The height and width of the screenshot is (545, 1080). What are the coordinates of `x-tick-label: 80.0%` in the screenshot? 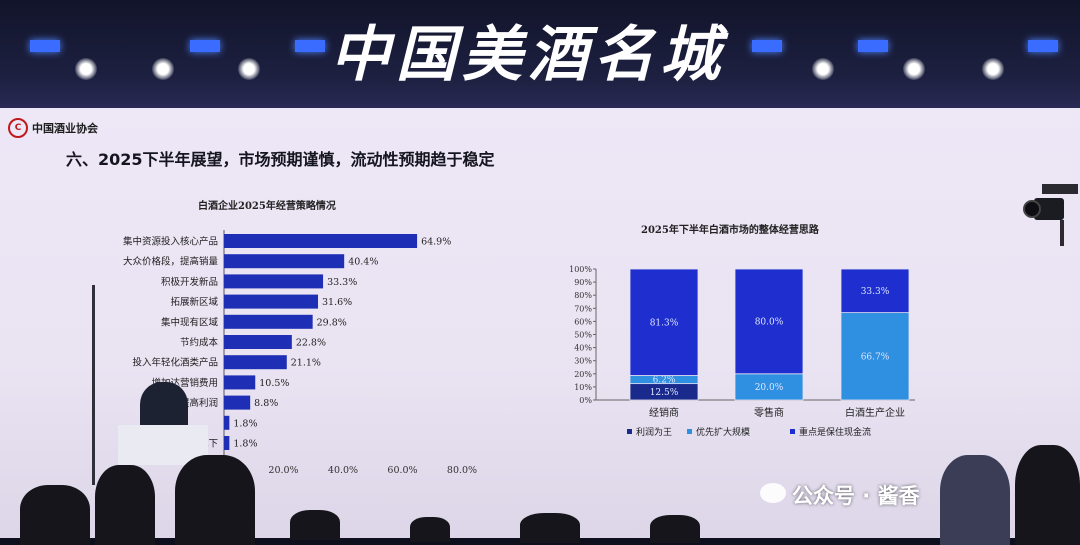 It's located at (462, 470).